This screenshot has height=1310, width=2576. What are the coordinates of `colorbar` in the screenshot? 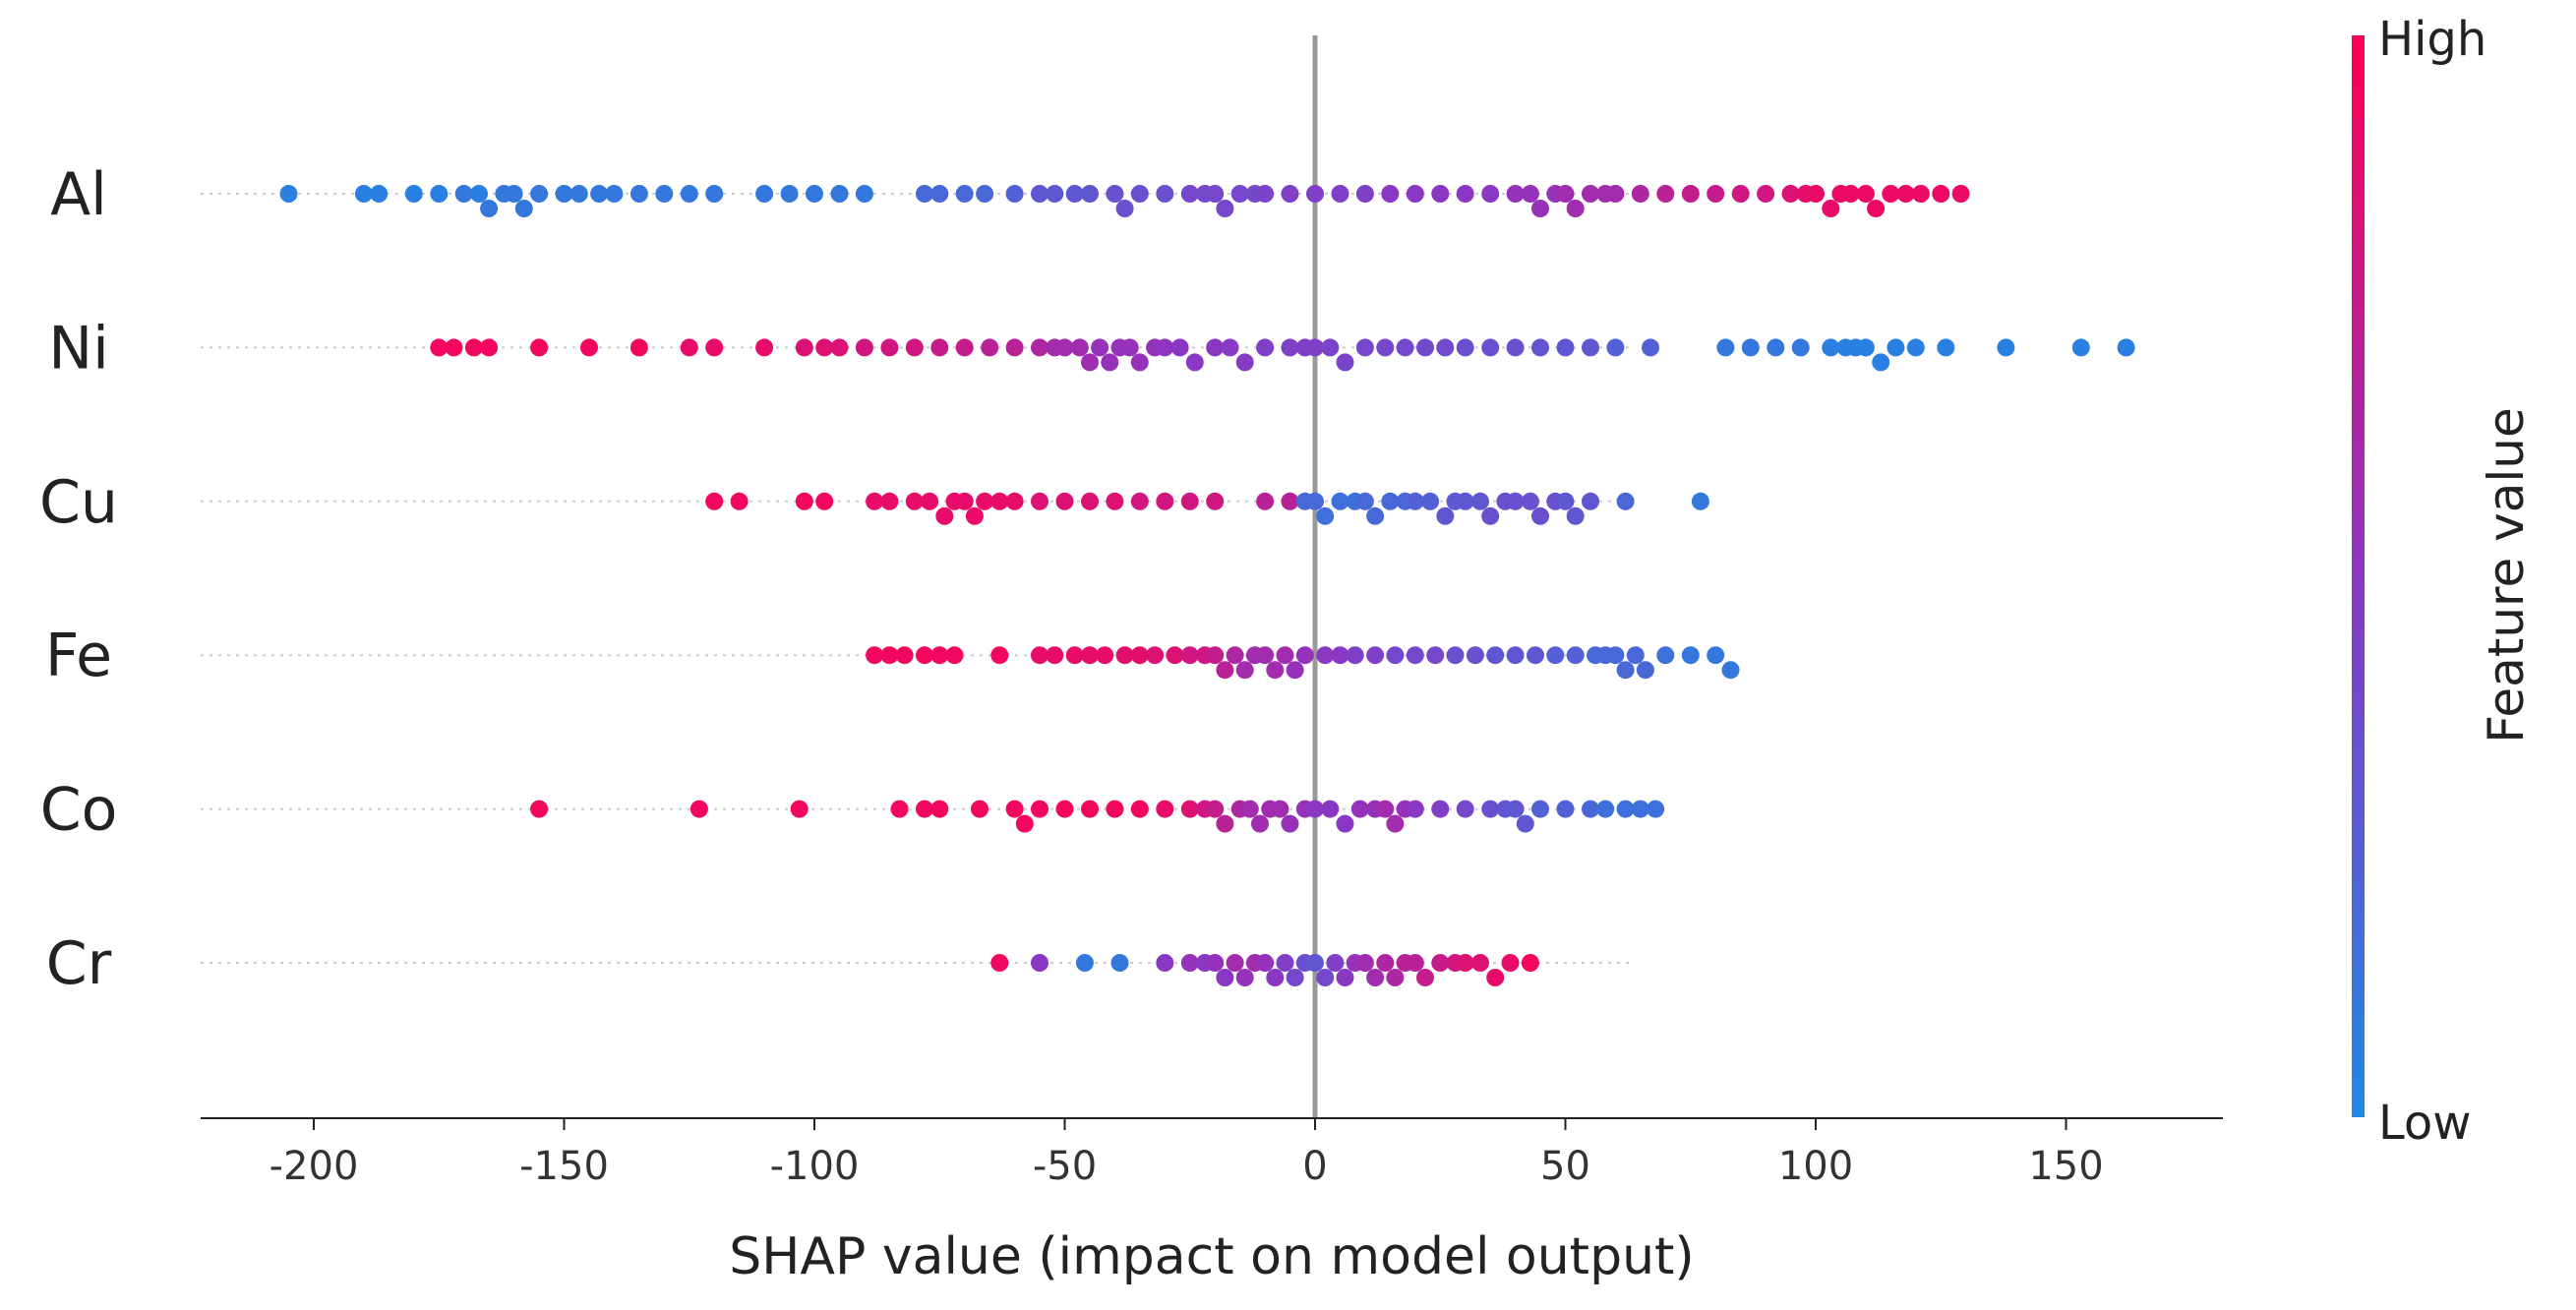 It's located at (2358, 576).